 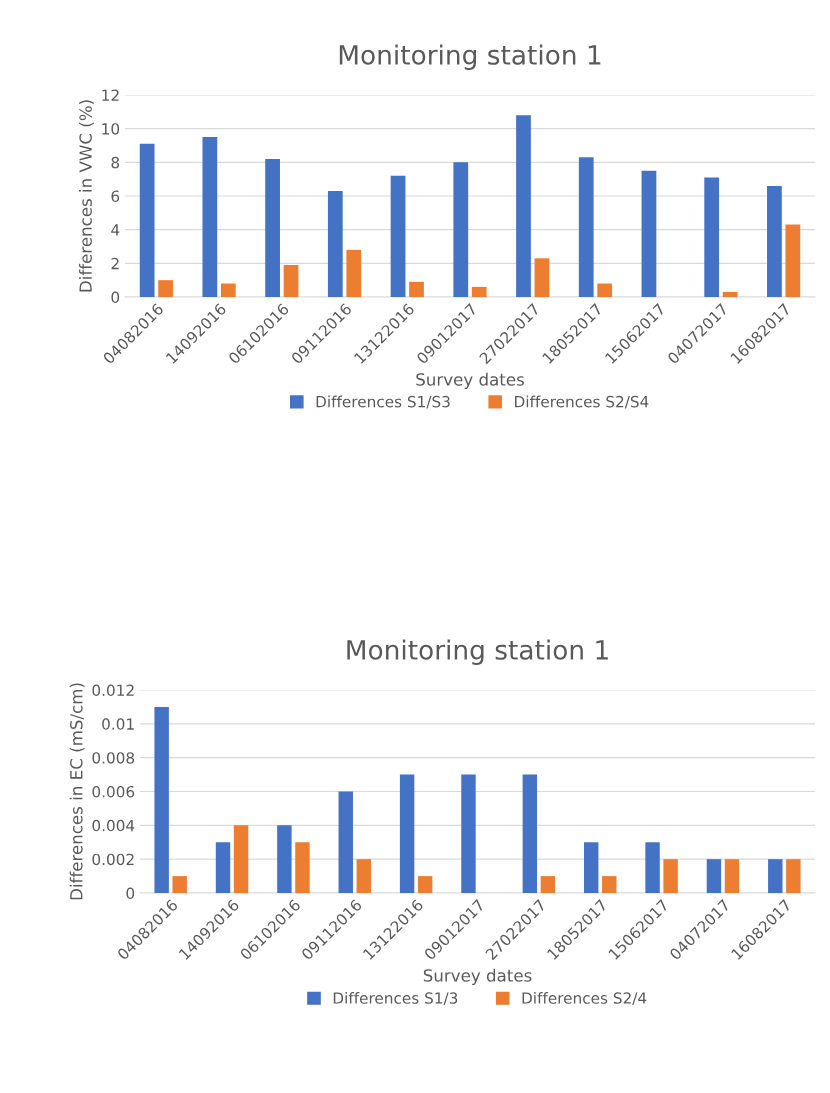 I want to click on y-tick-label: 12, so click(x=110, y=95).